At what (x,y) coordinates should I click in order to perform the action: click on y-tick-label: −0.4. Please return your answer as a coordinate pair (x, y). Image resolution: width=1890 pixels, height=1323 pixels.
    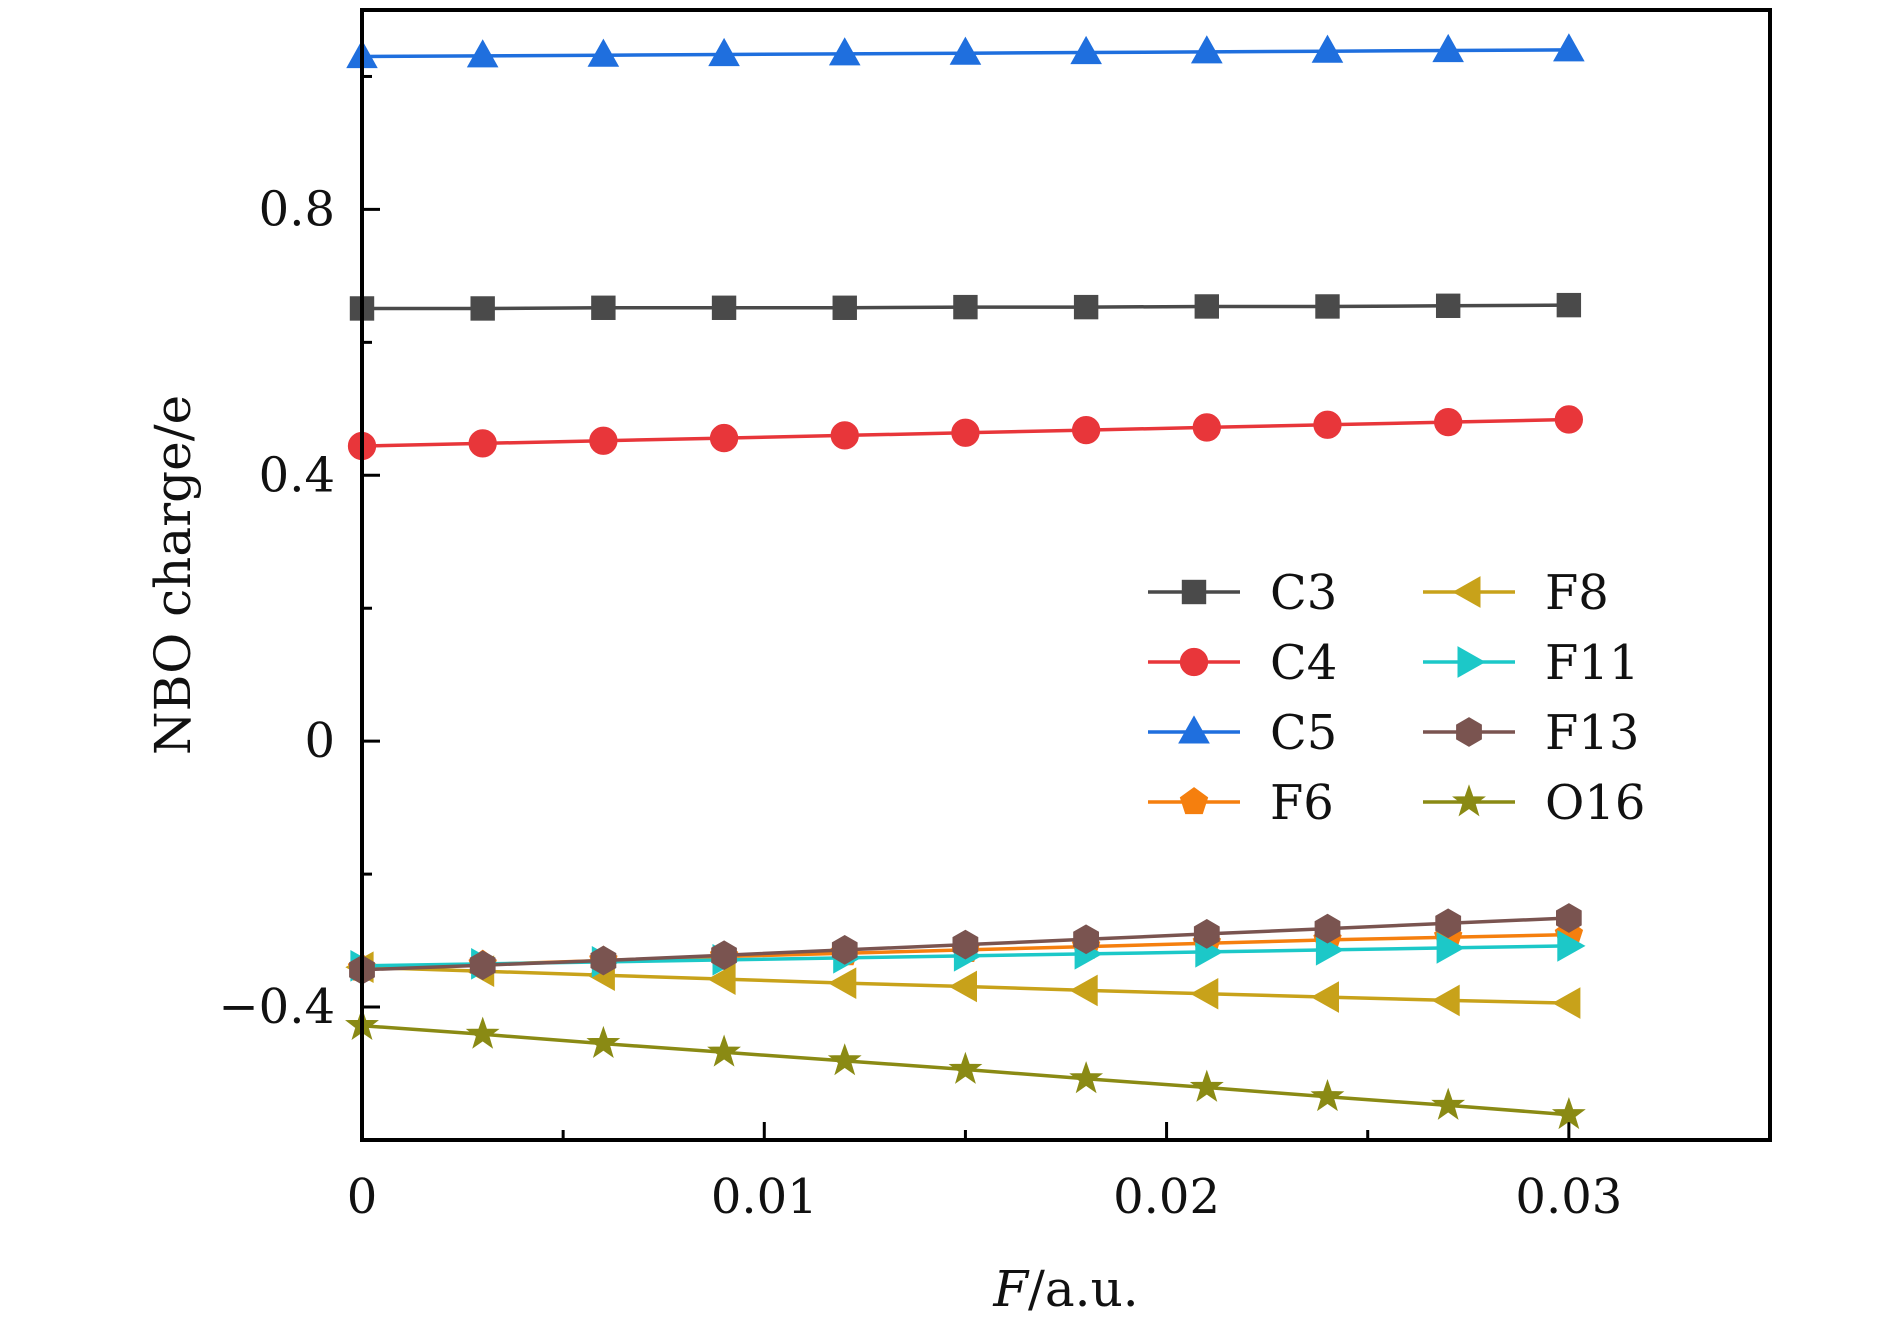
    Looking at the image, I should click on (276, 1007).